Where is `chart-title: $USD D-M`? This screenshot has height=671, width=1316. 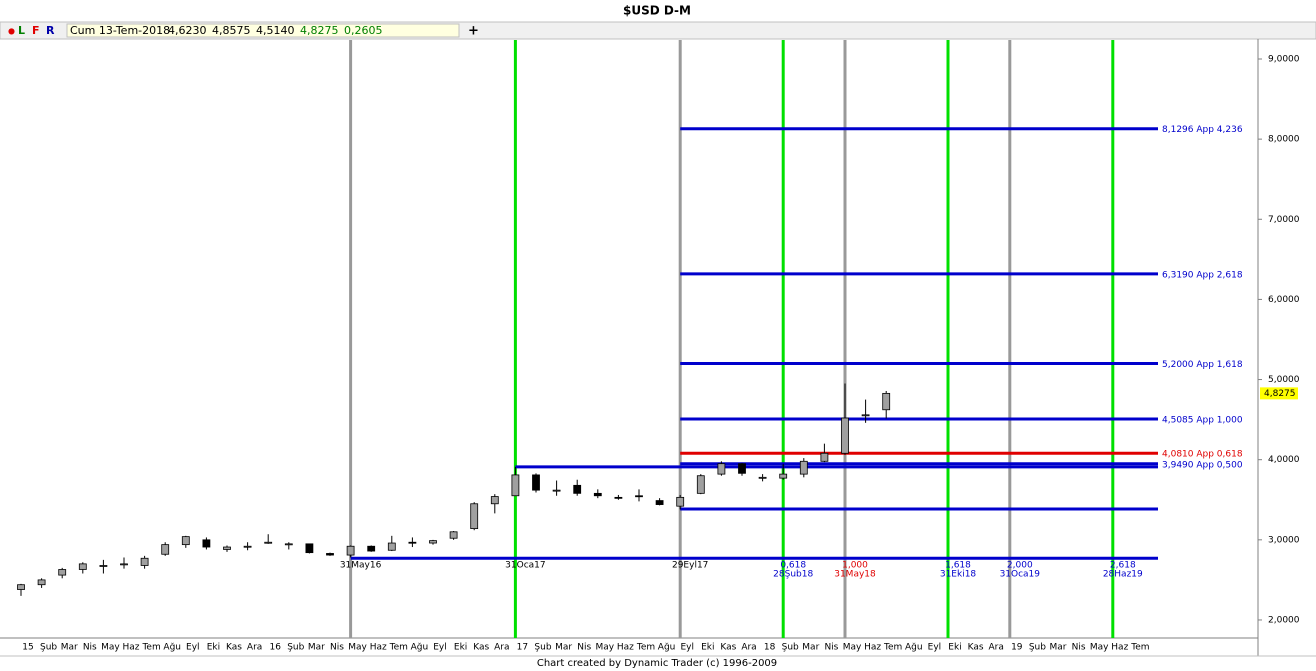 chart-title: $USD D-M is located at coordinates (657, 11).